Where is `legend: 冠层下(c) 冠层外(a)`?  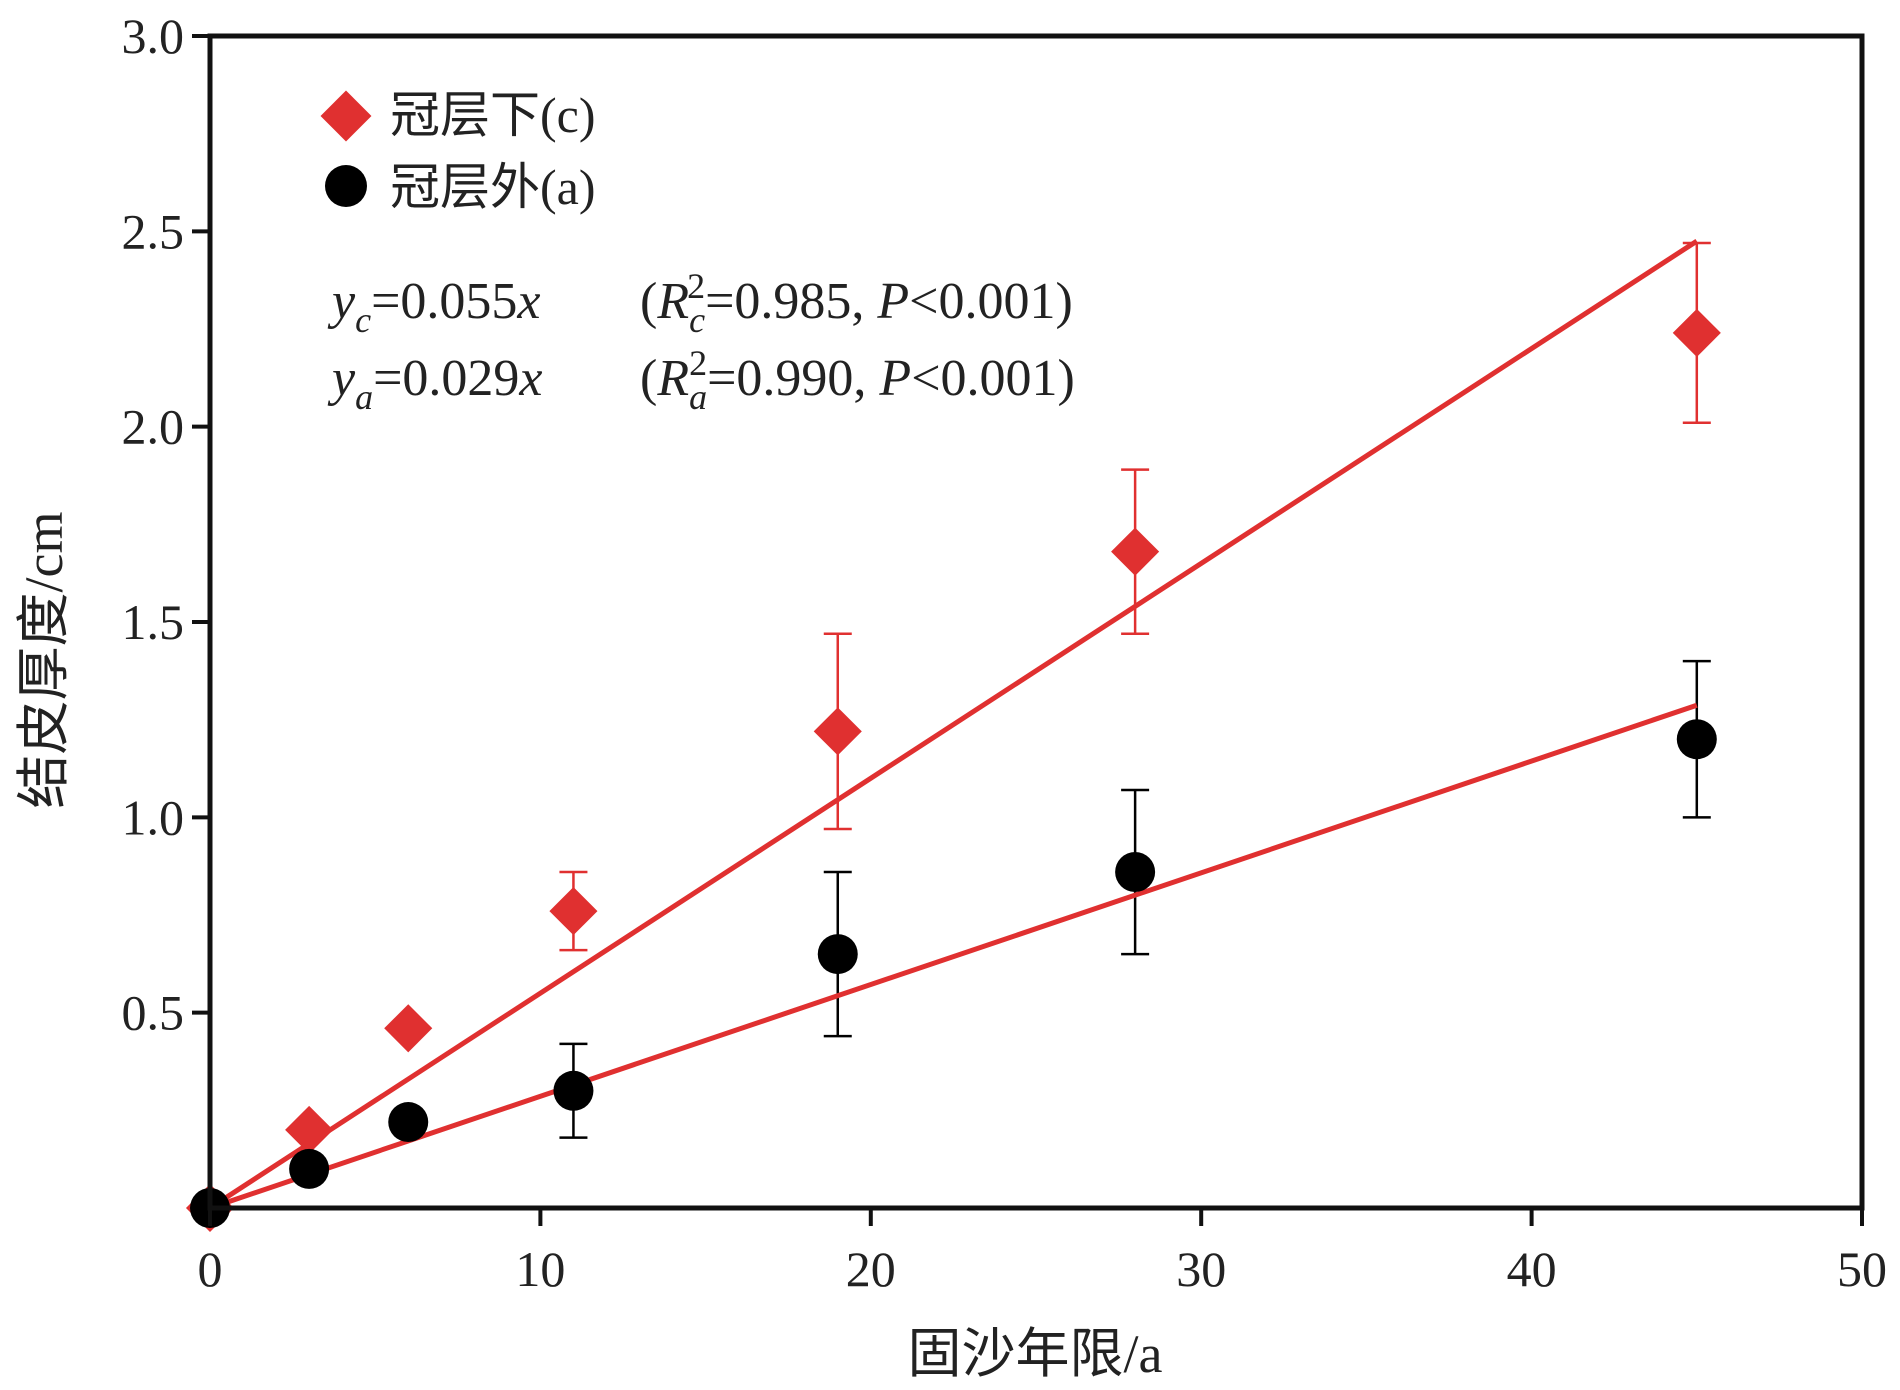 legend: 冠层下(c) 冠层外(a) is located at coordinates (458, 151).